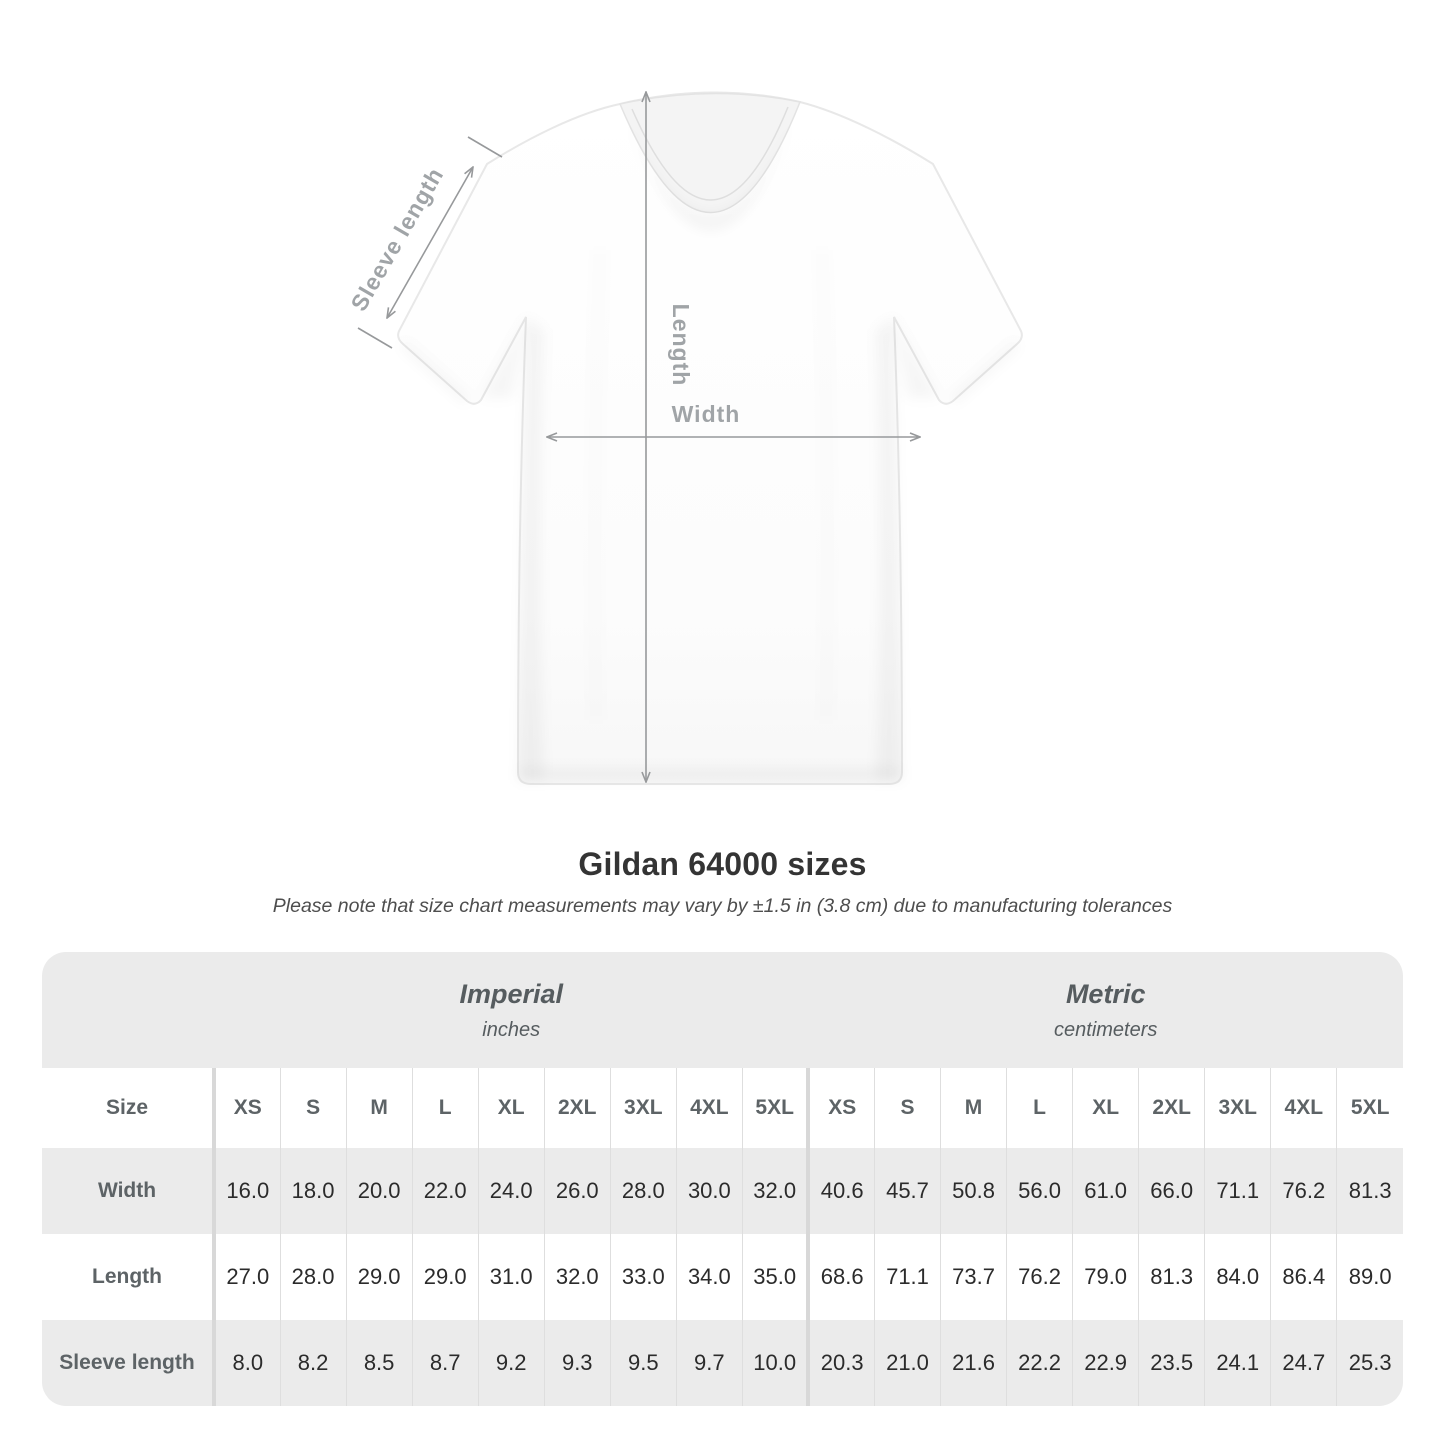  What do you see at coordinates (907, 1363) in the screenshot?
I see `value-cell: 21.0` at bounding box center [907, 1363].